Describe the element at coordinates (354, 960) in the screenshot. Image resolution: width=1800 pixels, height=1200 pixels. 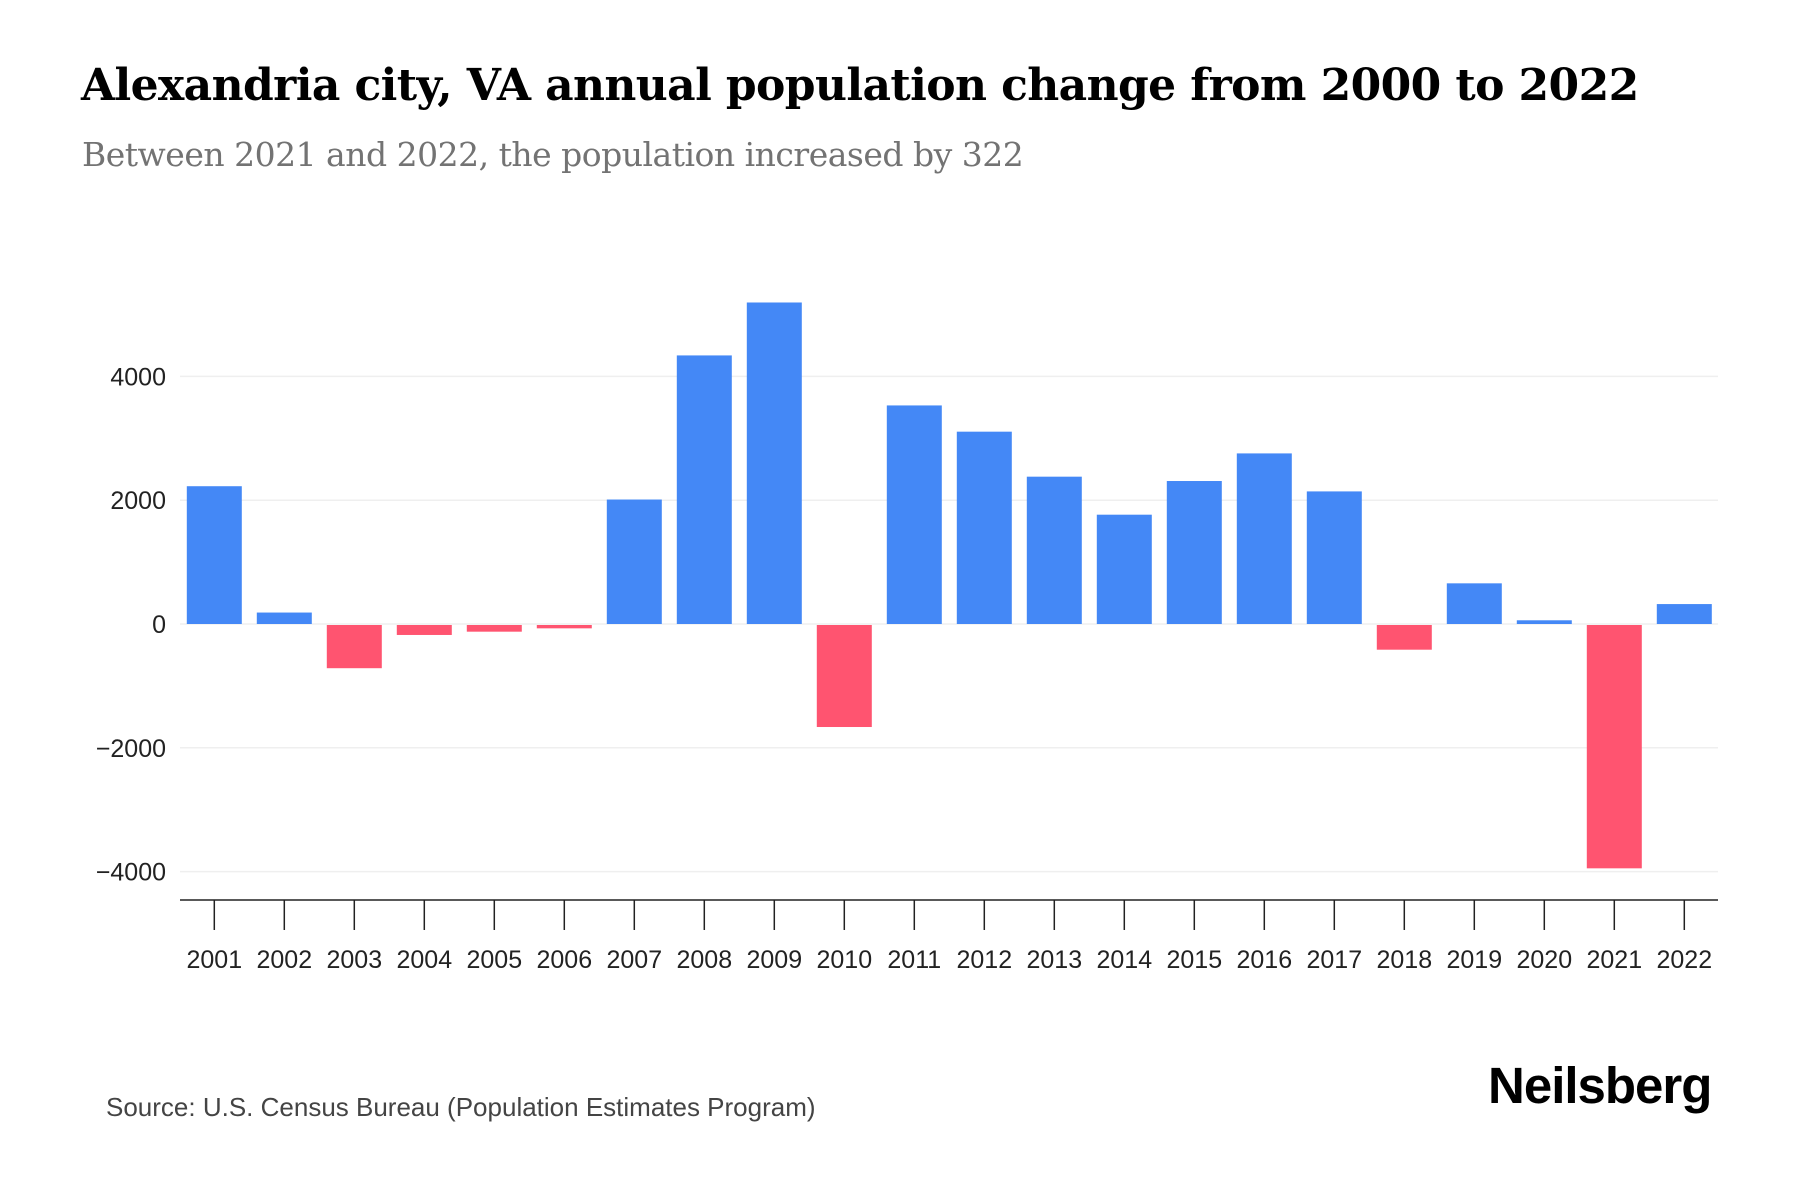
I see `x-tick-label: 2003` at that location.